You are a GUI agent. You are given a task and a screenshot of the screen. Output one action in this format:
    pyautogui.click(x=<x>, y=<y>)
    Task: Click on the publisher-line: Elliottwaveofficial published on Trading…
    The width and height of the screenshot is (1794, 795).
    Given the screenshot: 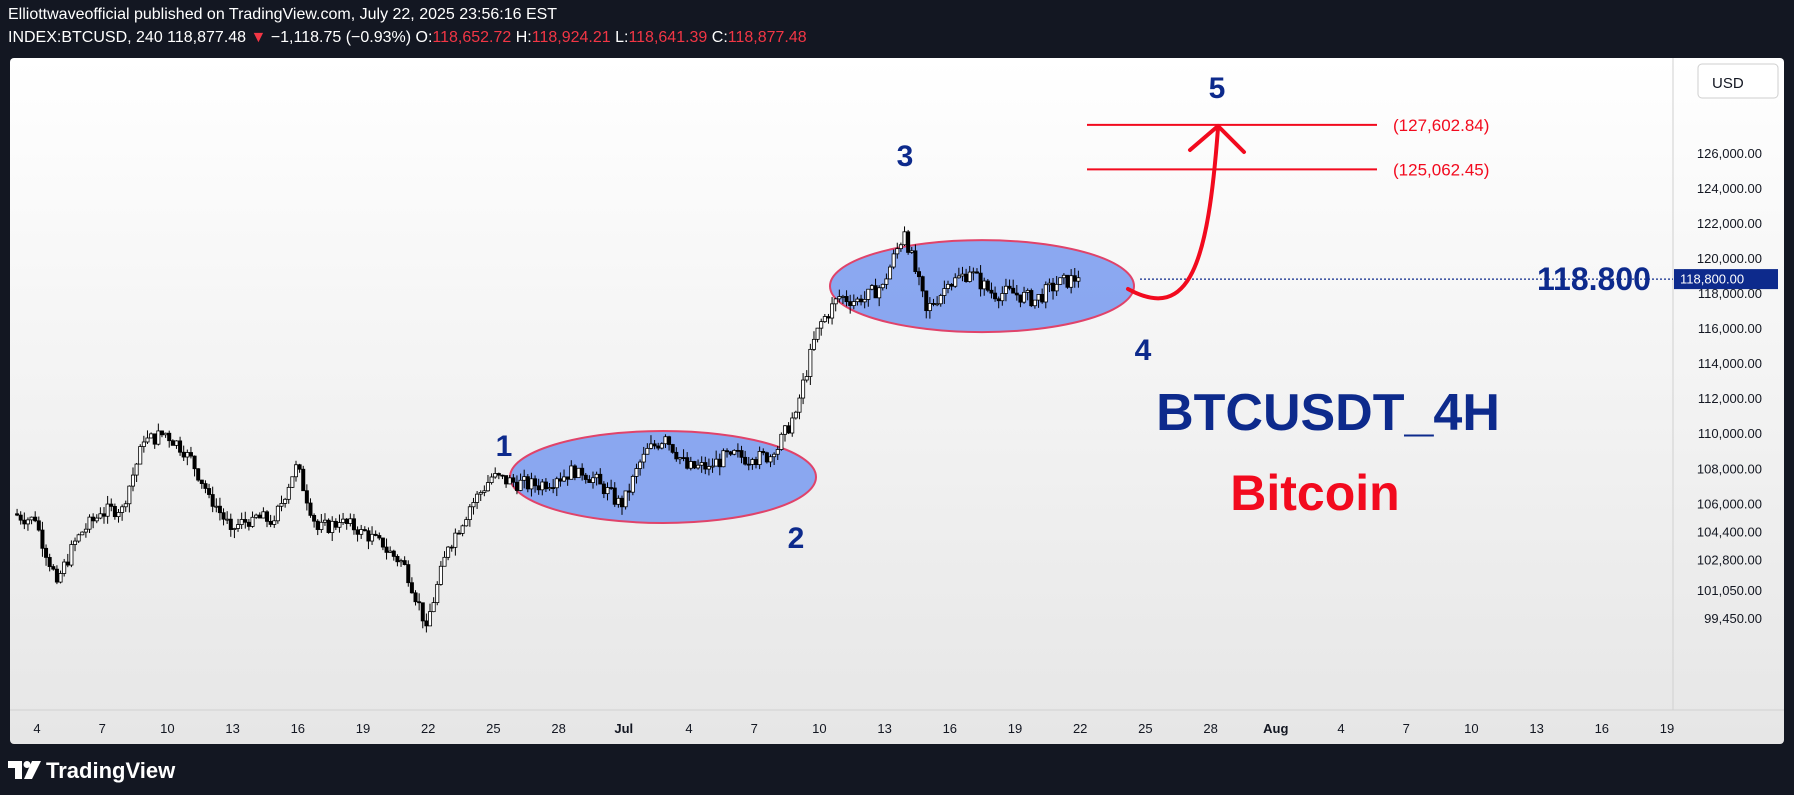 What is the action you would take?
    pyautogui.click(x=283, y=14)
    